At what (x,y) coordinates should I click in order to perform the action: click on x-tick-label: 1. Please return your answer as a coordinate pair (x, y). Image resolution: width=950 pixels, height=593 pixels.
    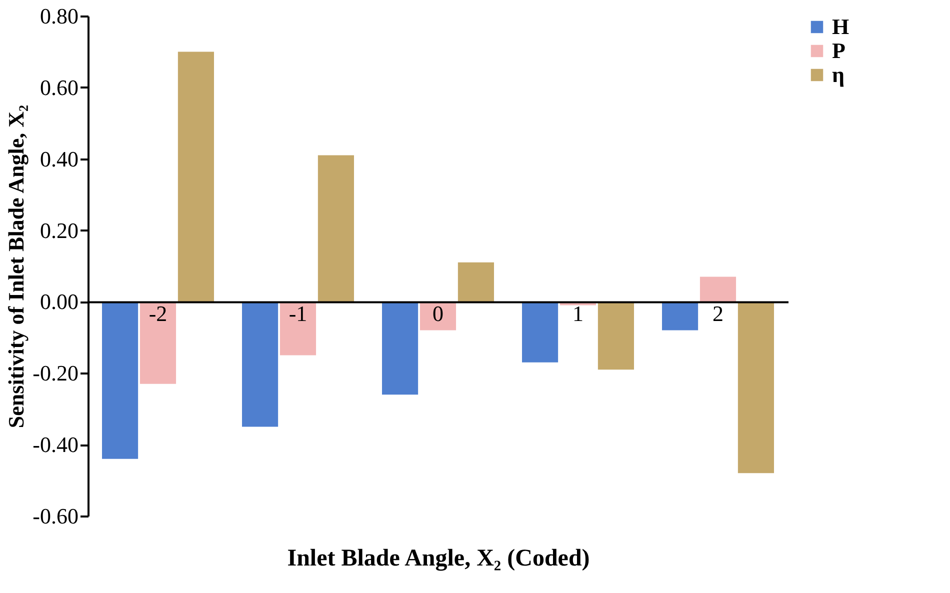
    Looking at the image, I should click on (578, 313).